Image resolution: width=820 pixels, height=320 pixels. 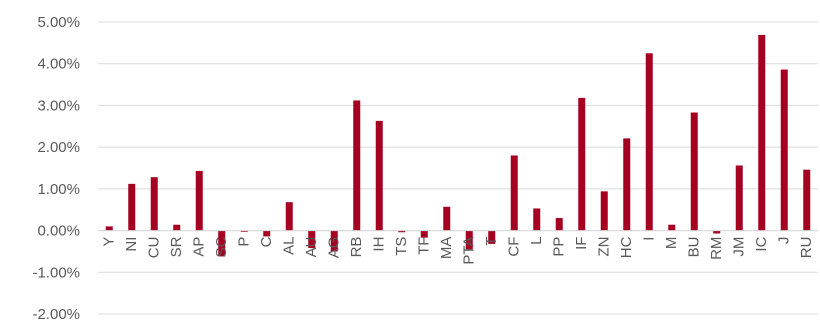 What do you see at coordinates (784, 150) in the screenshot?
I see `bar-j` at bounding box center [784, 150].